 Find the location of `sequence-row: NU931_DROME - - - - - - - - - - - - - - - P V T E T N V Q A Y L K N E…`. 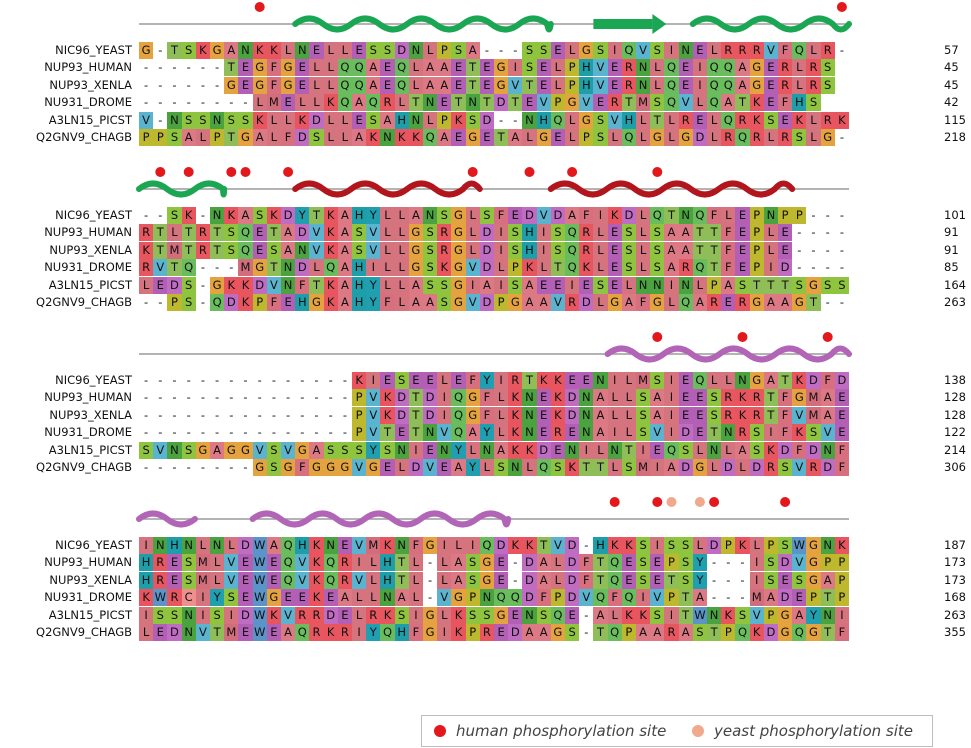

sequence-row: NU931_DROME - - - - - - - - - - - - - - - P V T E T N V Q A Y L K N E… is located at coordinates (485, 433).